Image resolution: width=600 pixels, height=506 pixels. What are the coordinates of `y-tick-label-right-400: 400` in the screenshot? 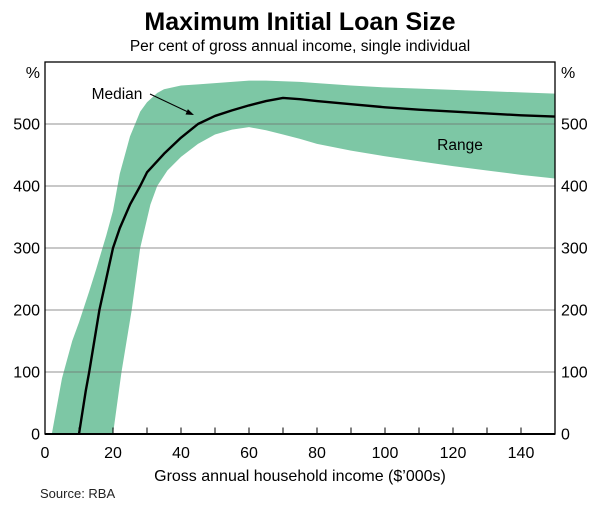 It's located at (574, 187).